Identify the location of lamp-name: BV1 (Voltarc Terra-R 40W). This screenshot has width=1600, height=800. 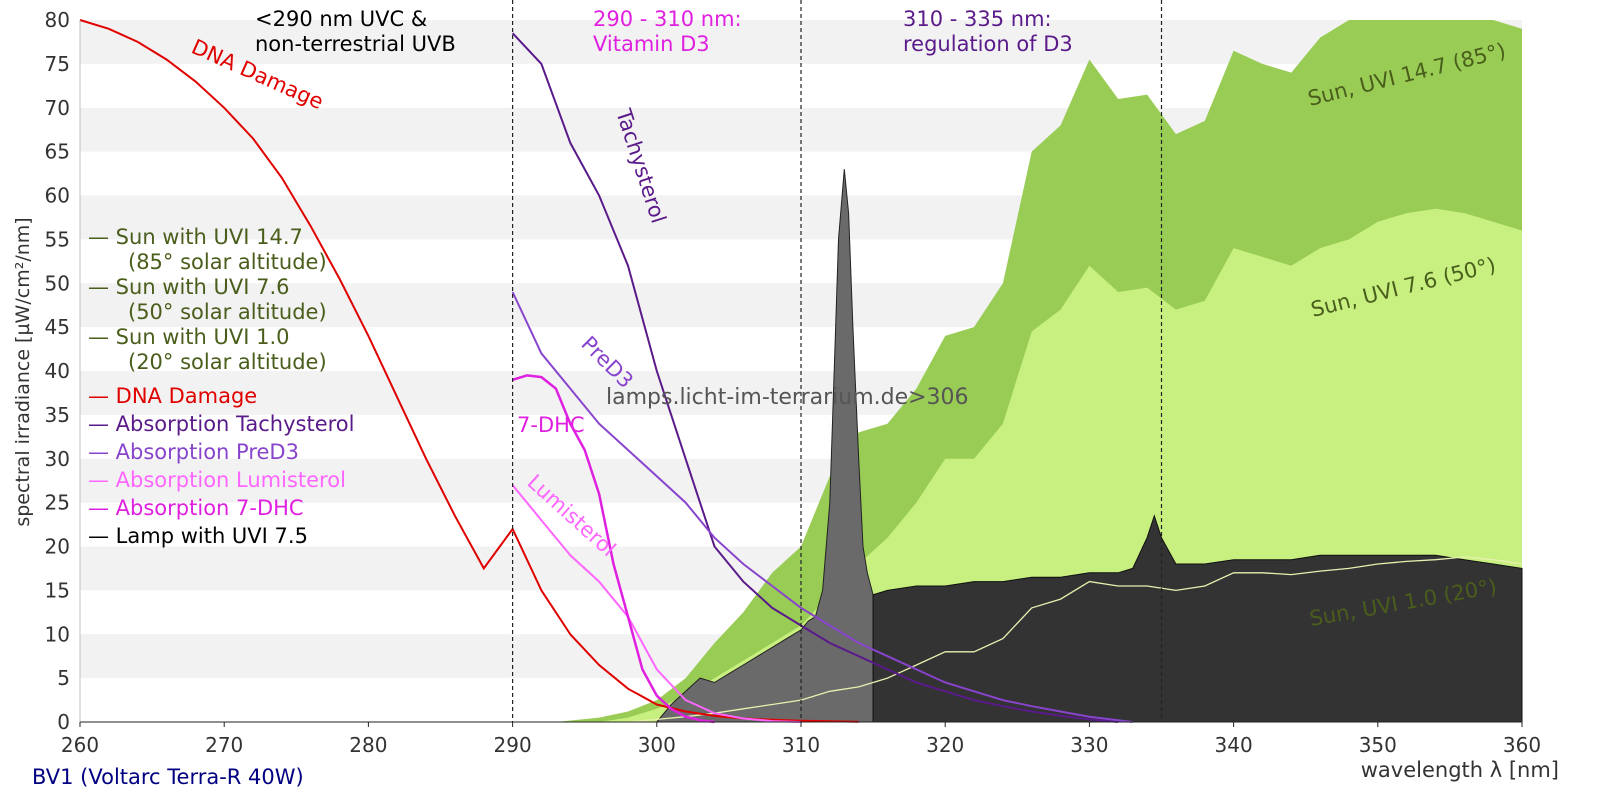
(168, 777).